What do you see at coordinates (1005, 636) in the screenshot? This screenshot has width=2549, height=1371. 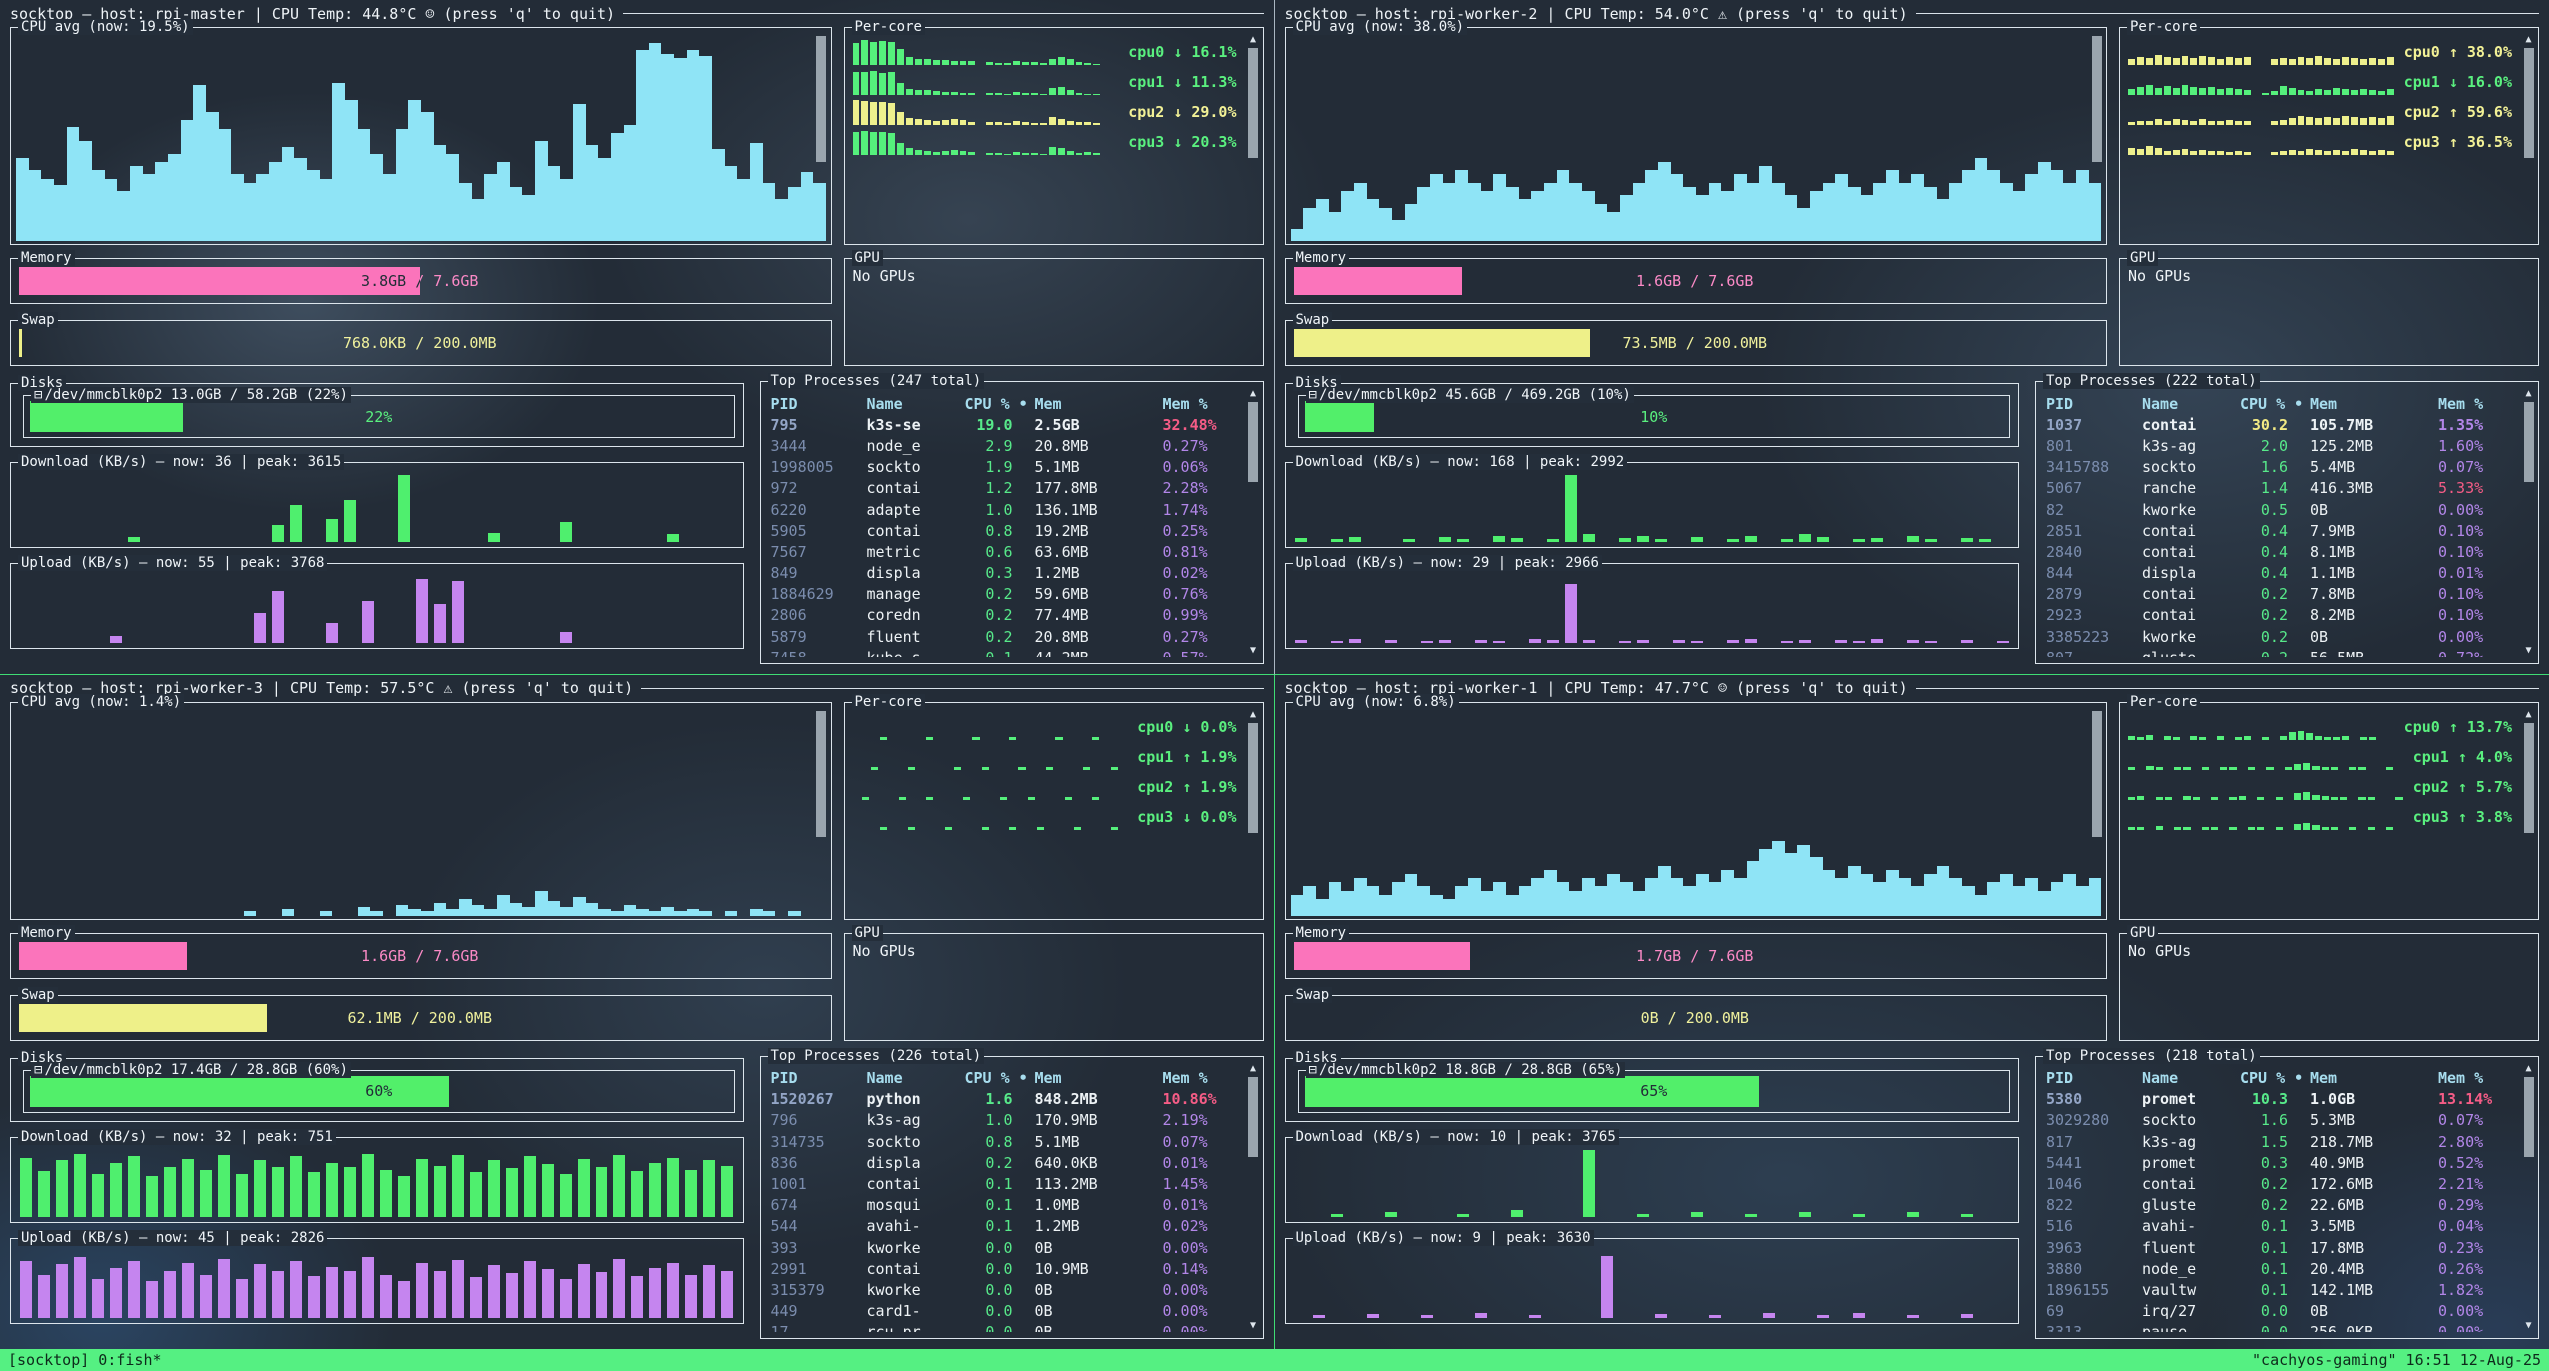 I see `process-row: 5879 fluent 0.2 20.8MB 0.27%` at bounding box center [1005, 636].